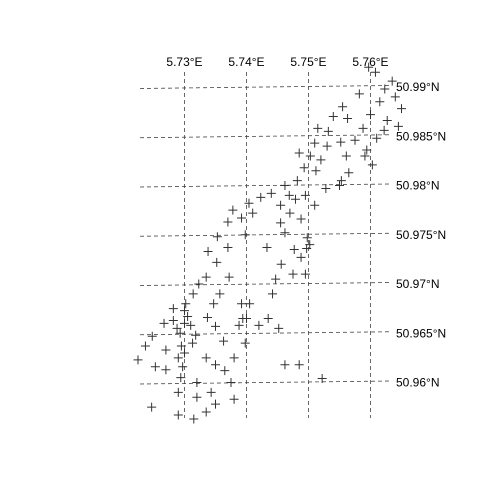 The width and height of the screenshot is (504, 504). I want to click on x-tick-label-1: 5.74°E, so click(246, 62).